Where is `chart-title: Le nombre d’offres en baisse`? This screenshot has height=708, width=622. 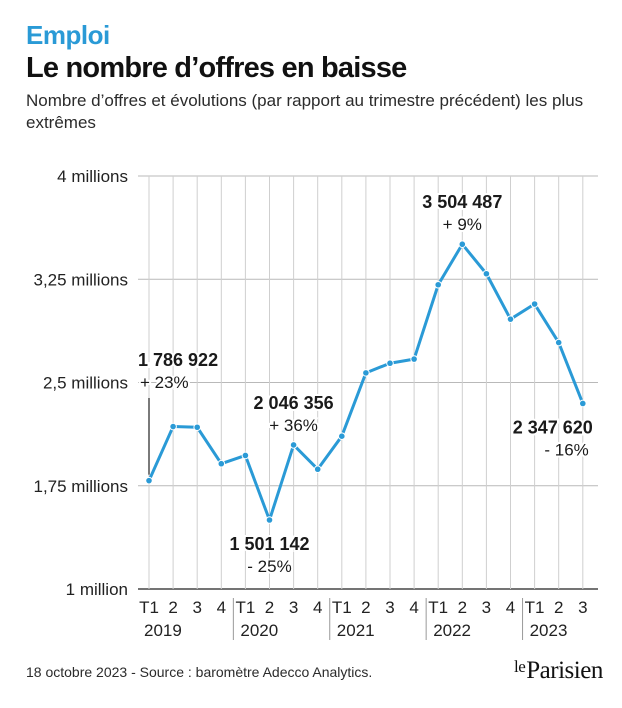
chart-title: Le nombre d’offres en baisse is located at coordinates (216, 68).